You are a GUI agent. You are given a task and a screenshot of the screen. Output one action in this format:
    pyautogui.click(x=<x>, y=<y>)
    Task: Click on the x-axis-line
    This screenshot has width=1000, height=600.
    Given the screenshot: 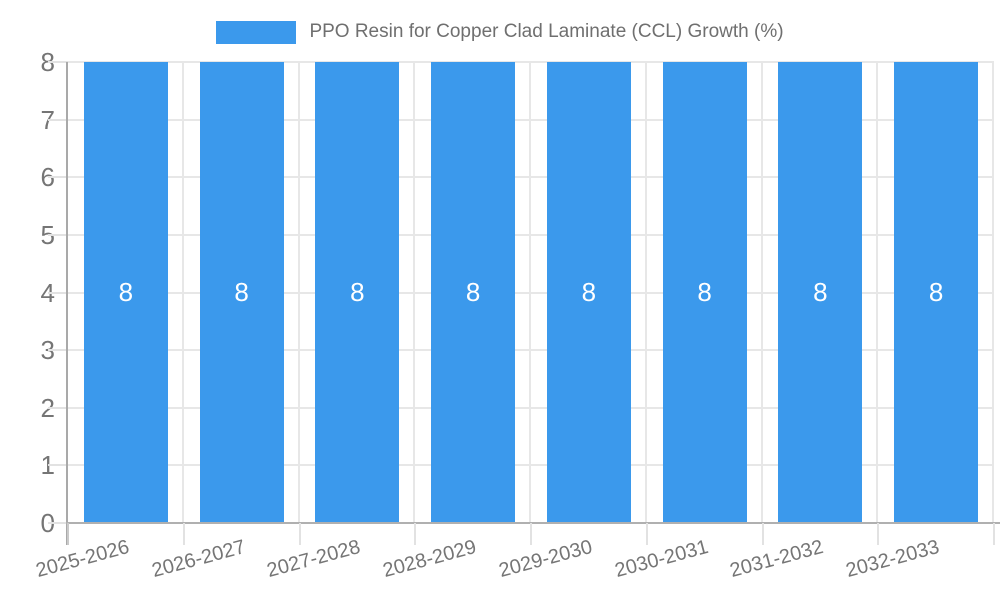 What is the action you would take?
    pyautogui.click(x=533, y=523)
    